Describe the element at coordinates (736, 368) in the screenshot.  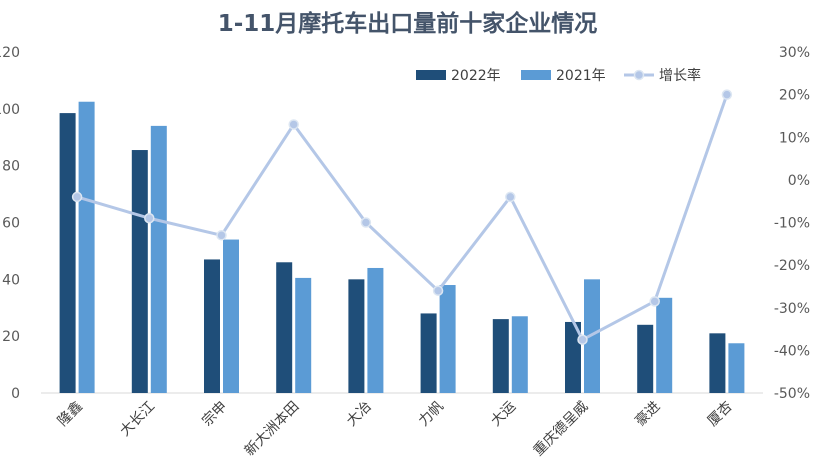
I see `bar-2021年-厦杏` at that location.